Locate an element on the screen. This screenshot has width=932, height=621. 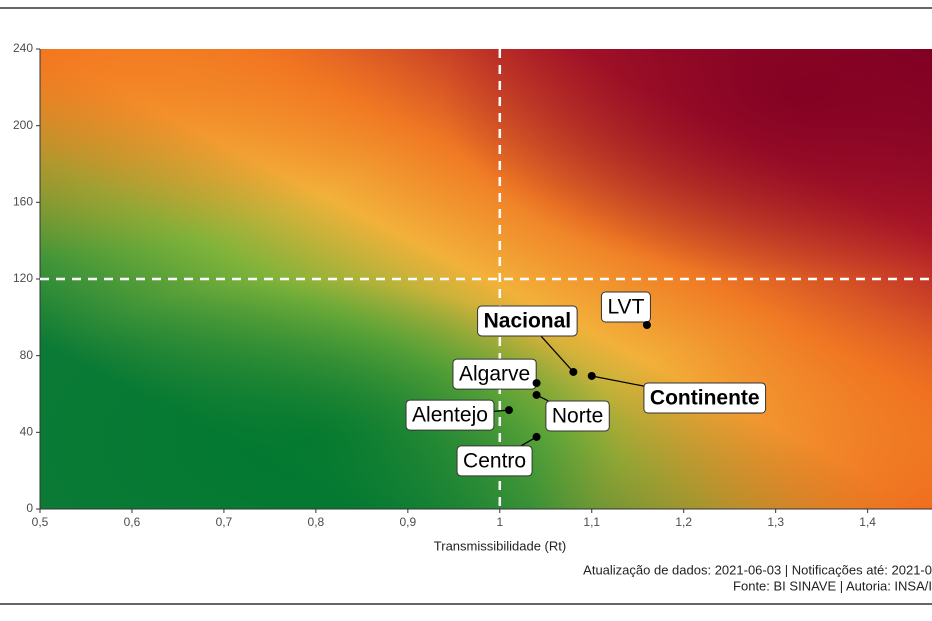
y-tick-label: 120 is located at coordinates (23, 278).